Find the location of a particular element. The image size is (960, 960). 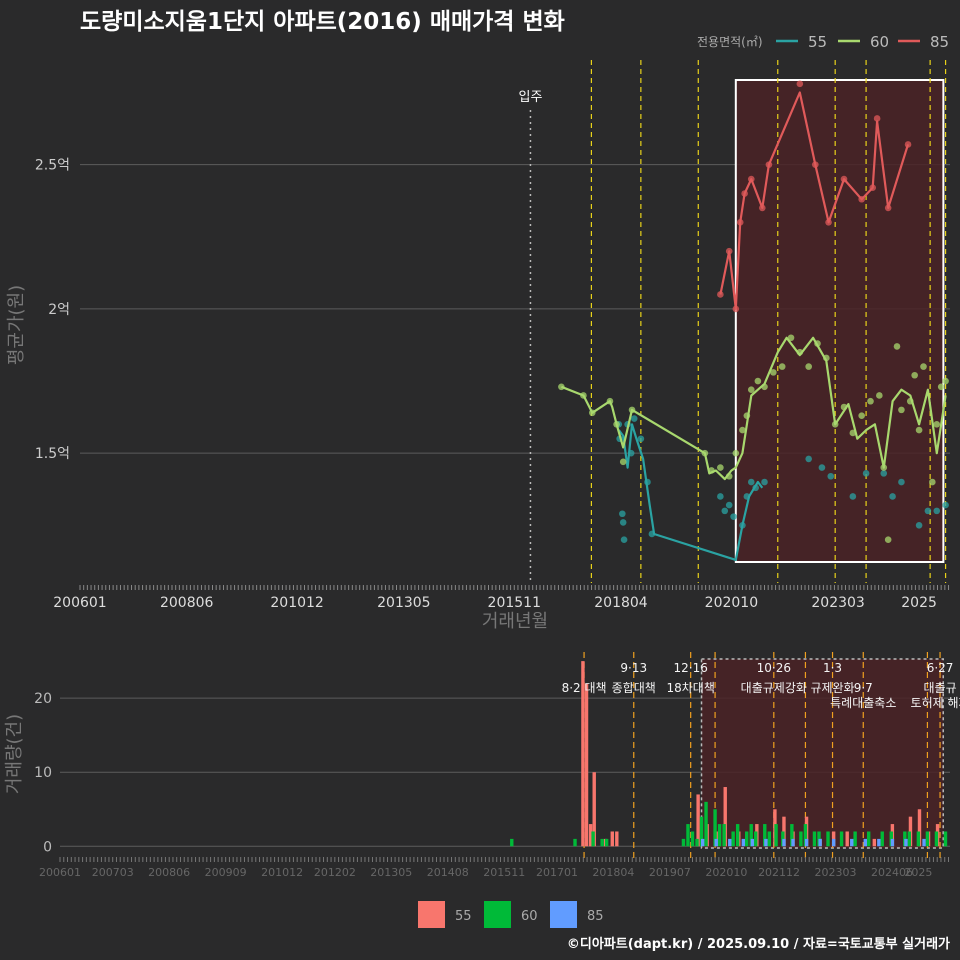

policy-annotation: 10·26 is located at coordinates (774, 668).